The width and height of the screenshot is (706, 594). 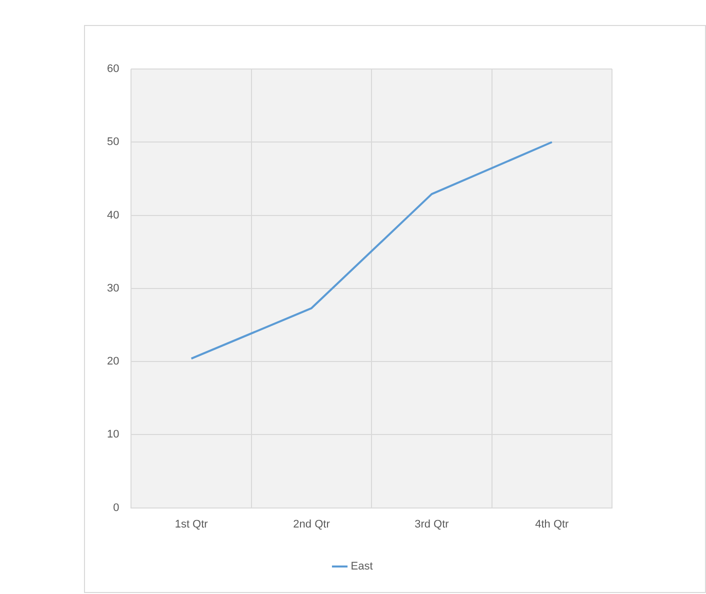 I want to click on x-tick-label: 1st Qtr, so click(x=191, y=524).